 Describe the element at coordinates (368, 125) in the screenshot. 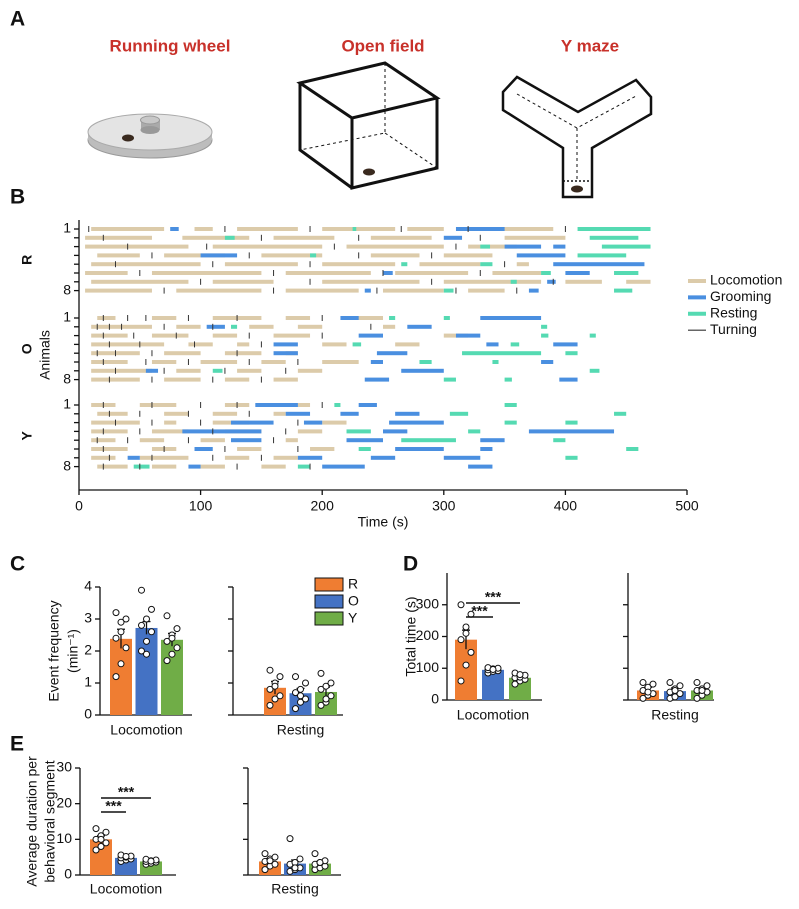

I see `open-field-drawing` at that location.